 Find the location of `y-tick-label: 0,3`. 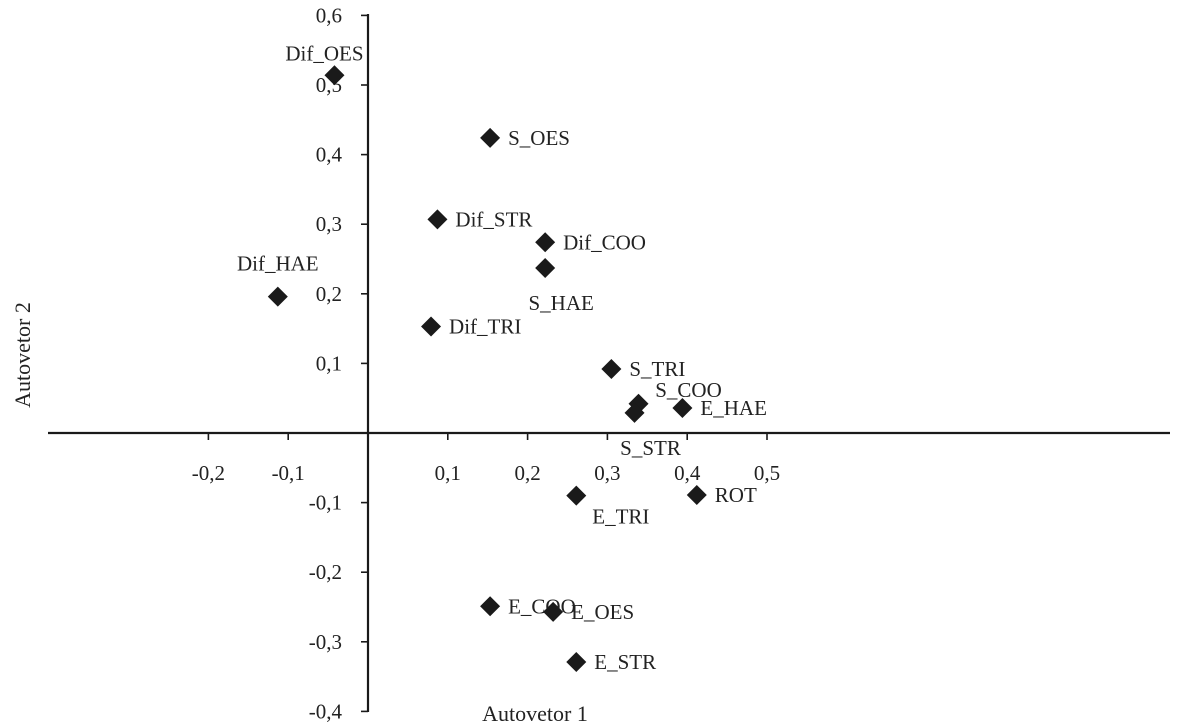

y-tick-label: 0,3 is located at coordinates (329, 224).